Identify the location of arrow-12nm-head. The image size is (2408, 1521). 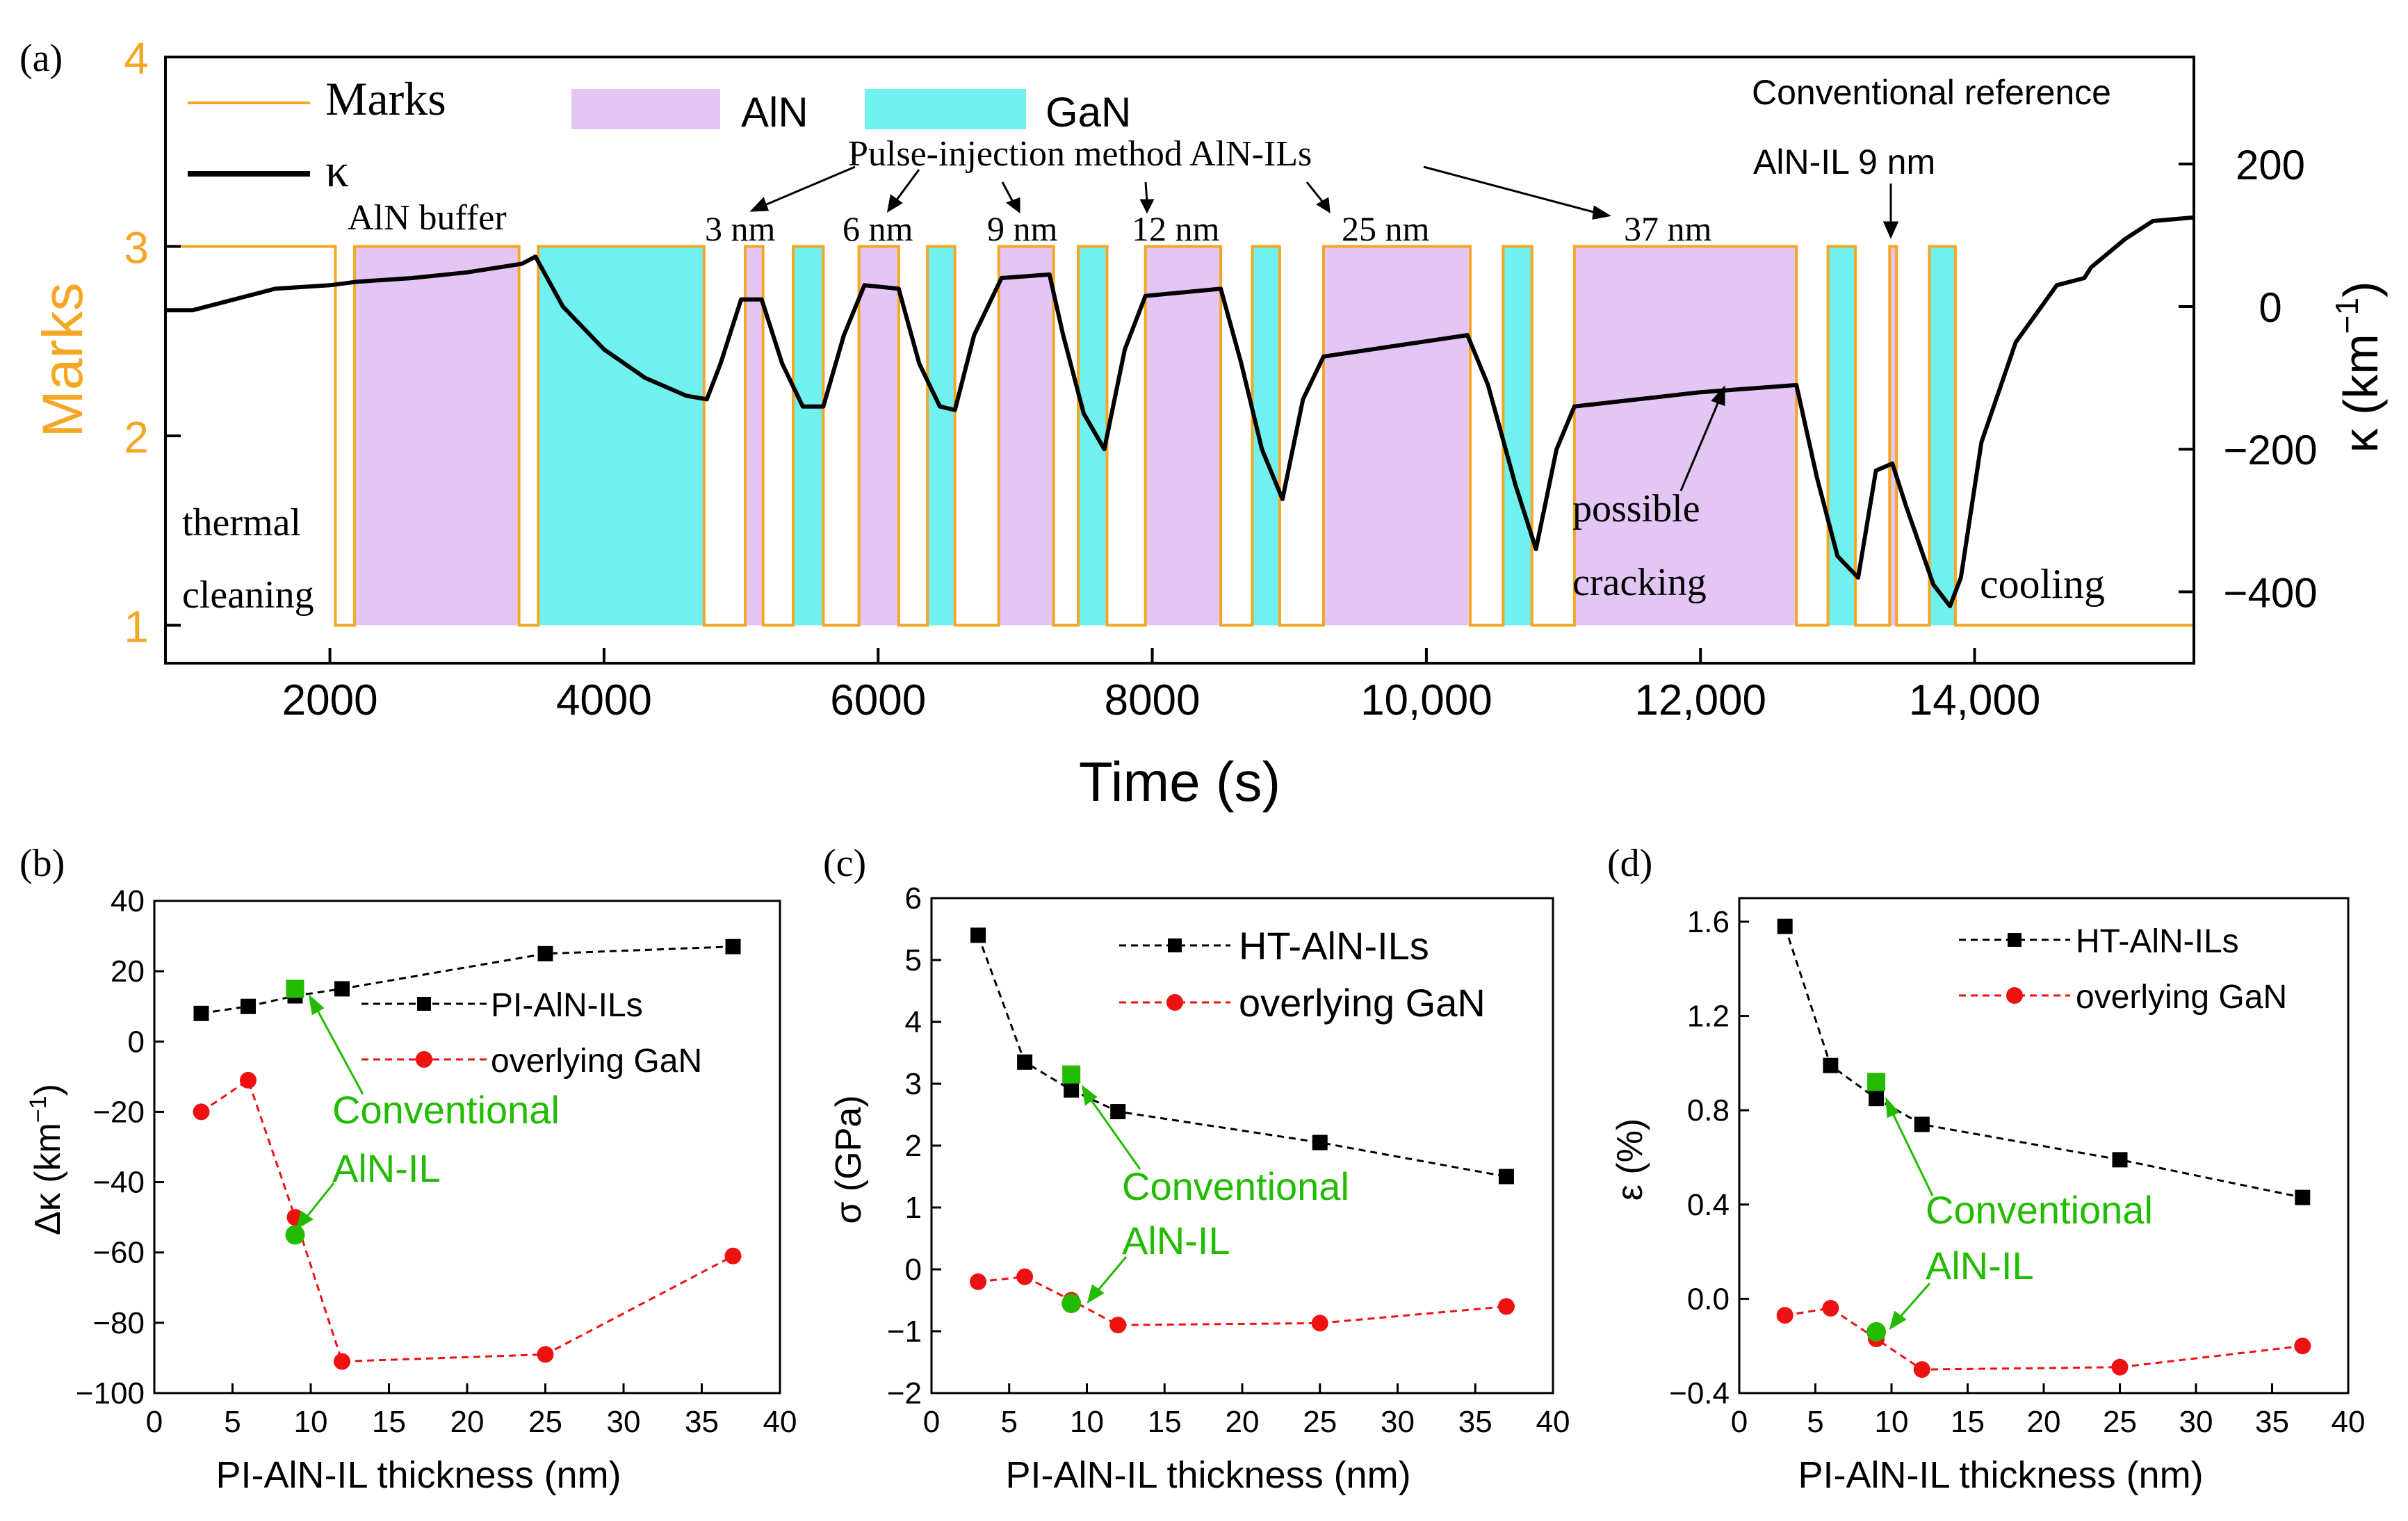
(1147, 206).